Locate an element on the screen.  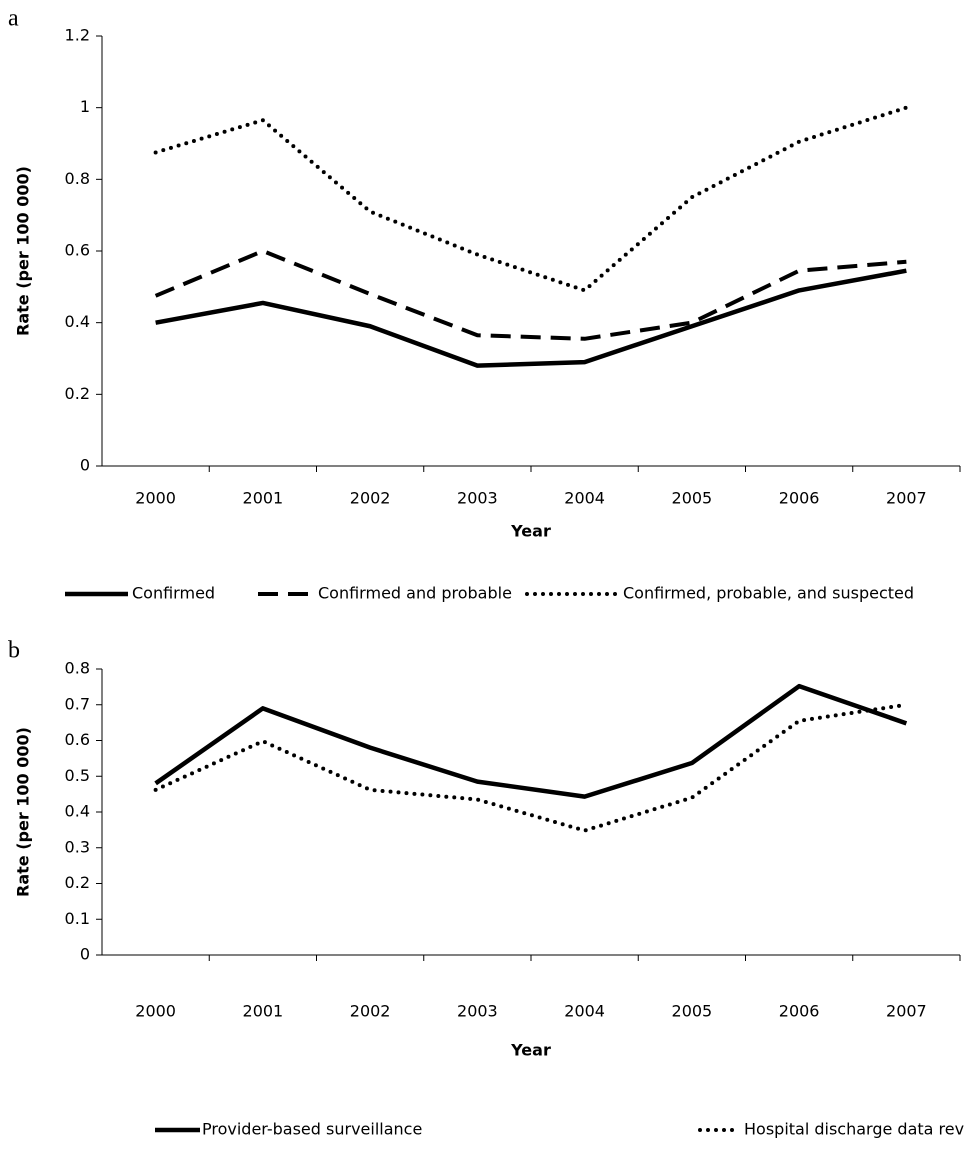
panel-label: b is located at coordinates (14, 651).